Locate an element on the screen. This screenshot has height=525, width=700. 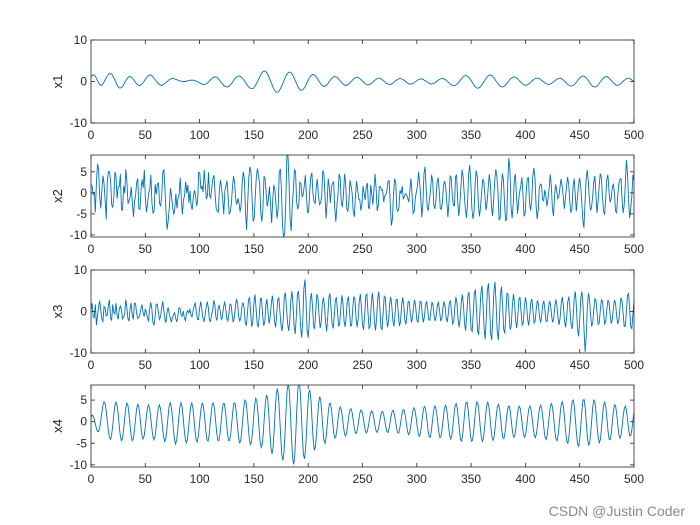
y-axis-label: x4 is located at coordinates (57, 426).